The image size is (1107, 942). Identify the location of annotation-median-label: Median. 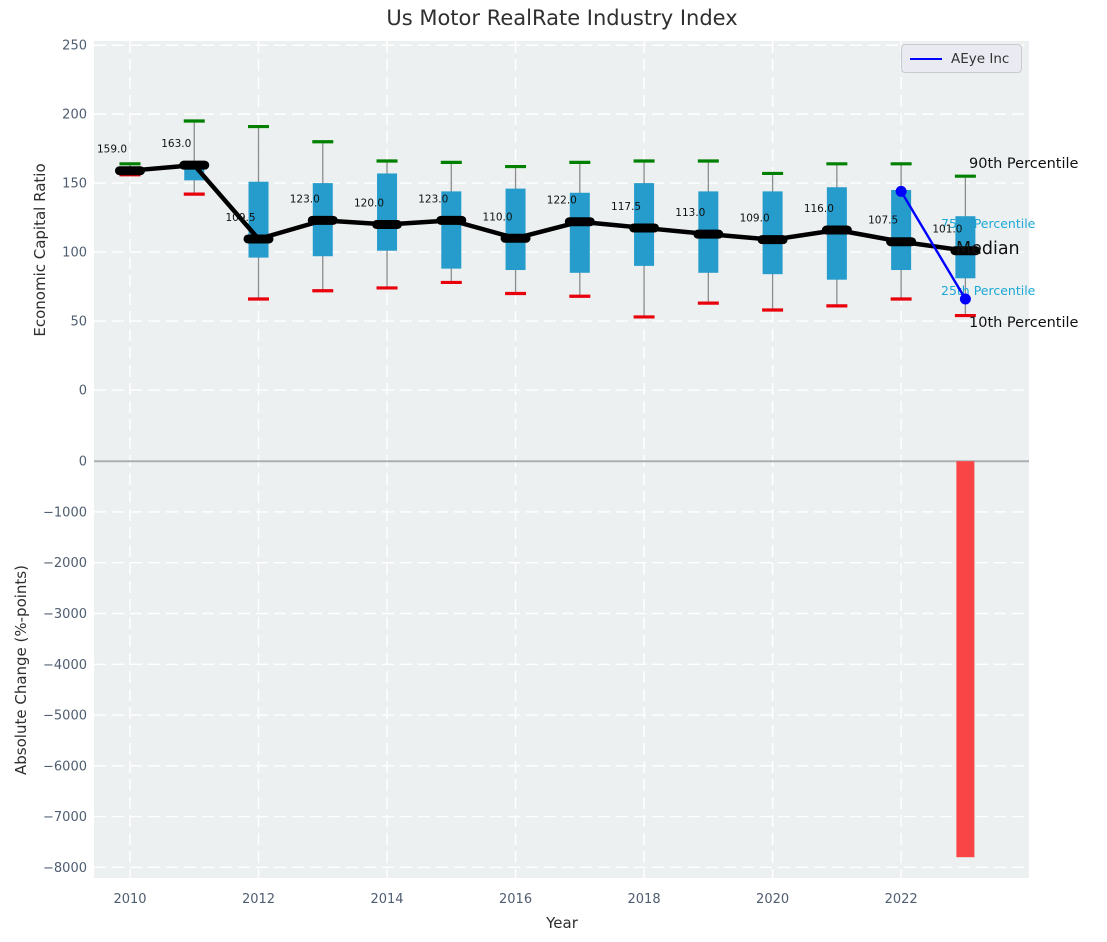
(988, 249).